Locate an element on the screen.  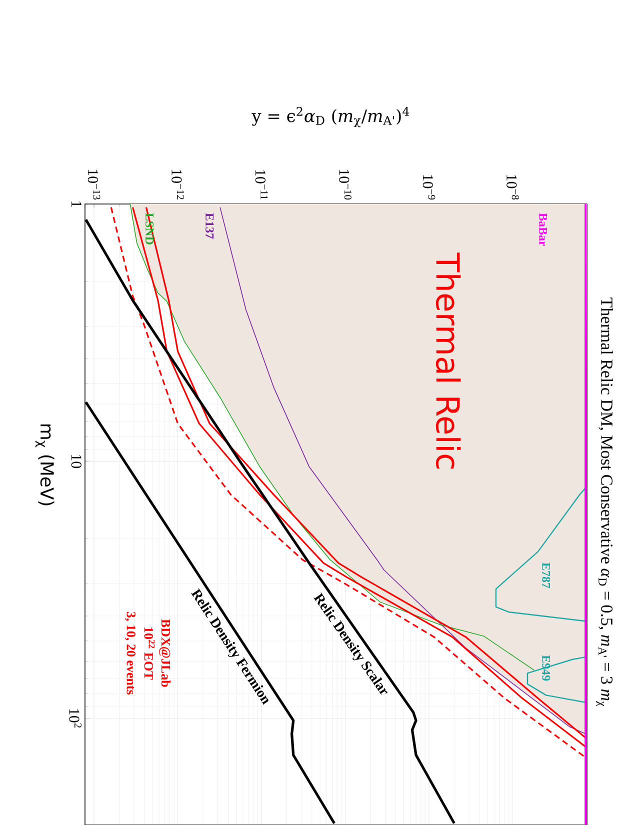
x-tick-label: 10$^{−8}$ is located at coordinates (512, 187).